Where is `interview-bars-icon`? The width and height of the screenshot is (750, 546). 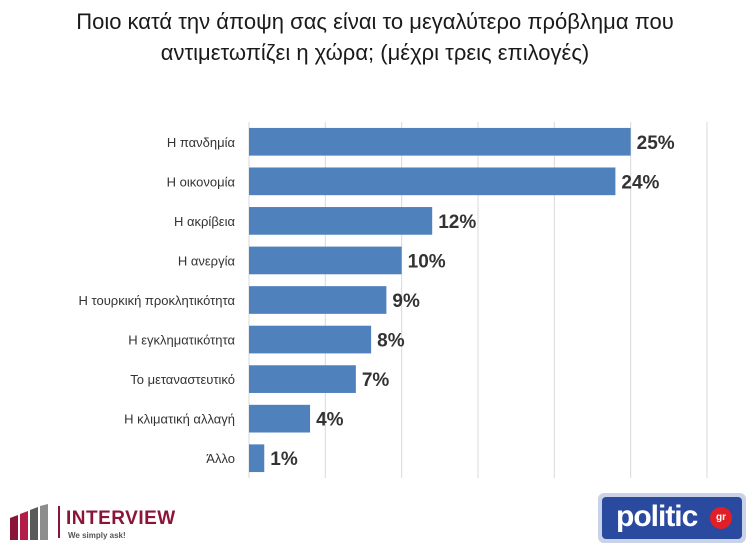 interview-bars-icon is located at coordinates (29, 522).